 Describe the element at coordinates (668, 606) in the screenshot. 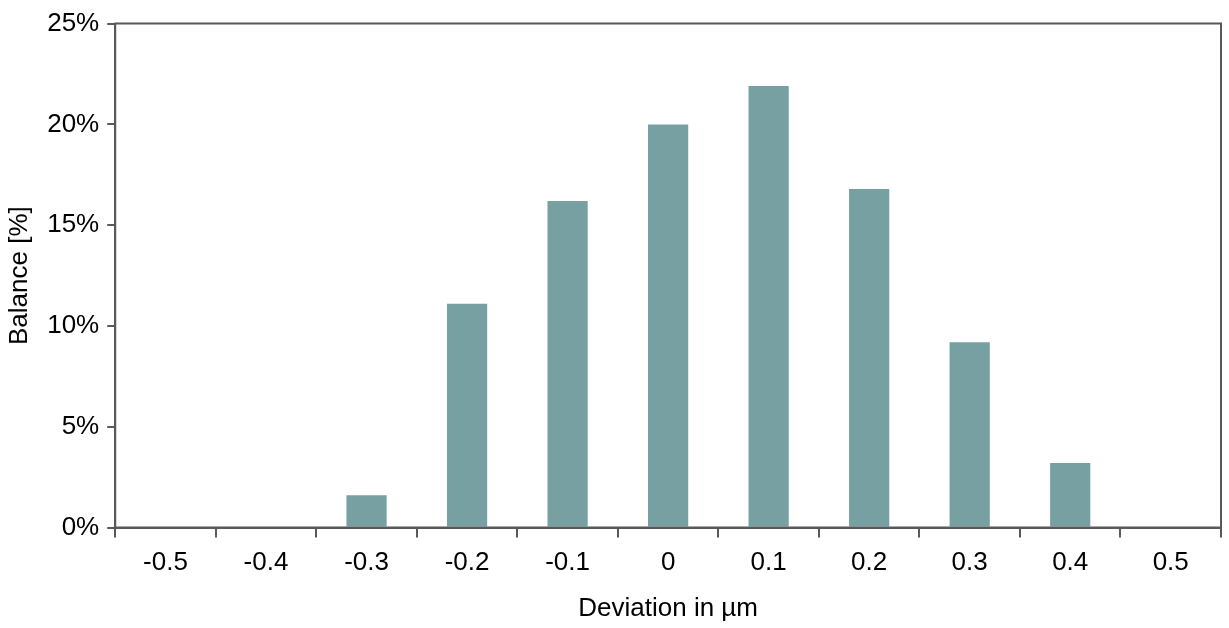

I see `x-axis-title: Deviation in µm` at that location.